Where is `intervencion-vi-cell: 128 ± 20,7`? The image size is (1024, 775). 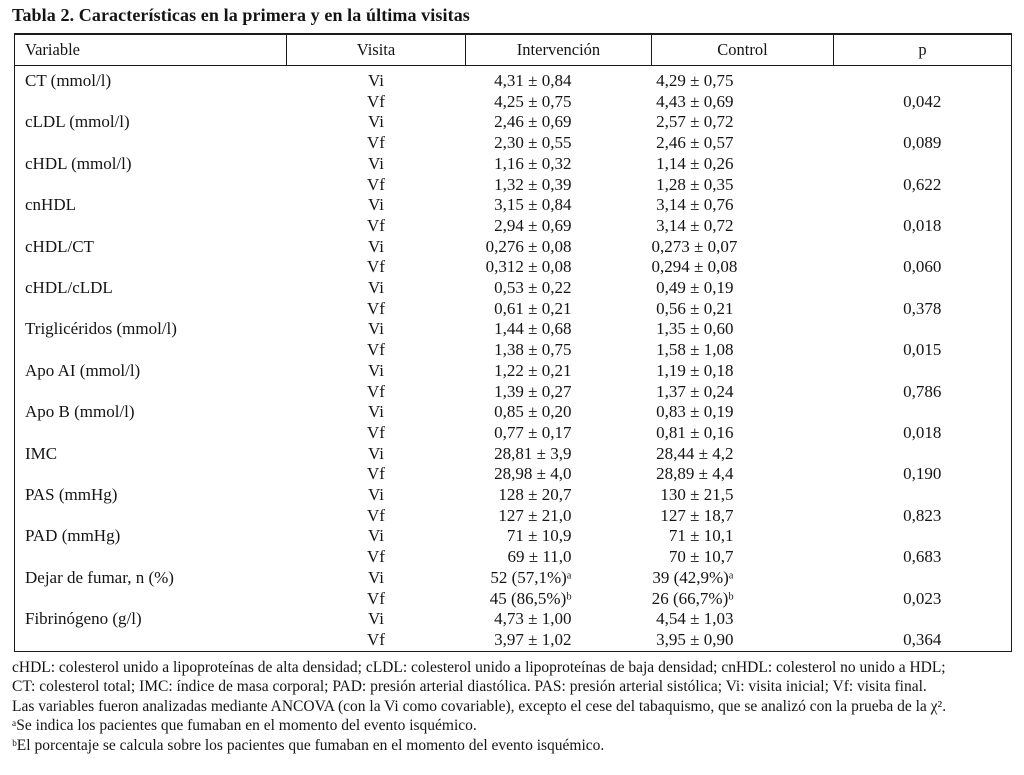 intervencion-vi-cell: 128 ± 20,7 is located at coordinates (535, 495).